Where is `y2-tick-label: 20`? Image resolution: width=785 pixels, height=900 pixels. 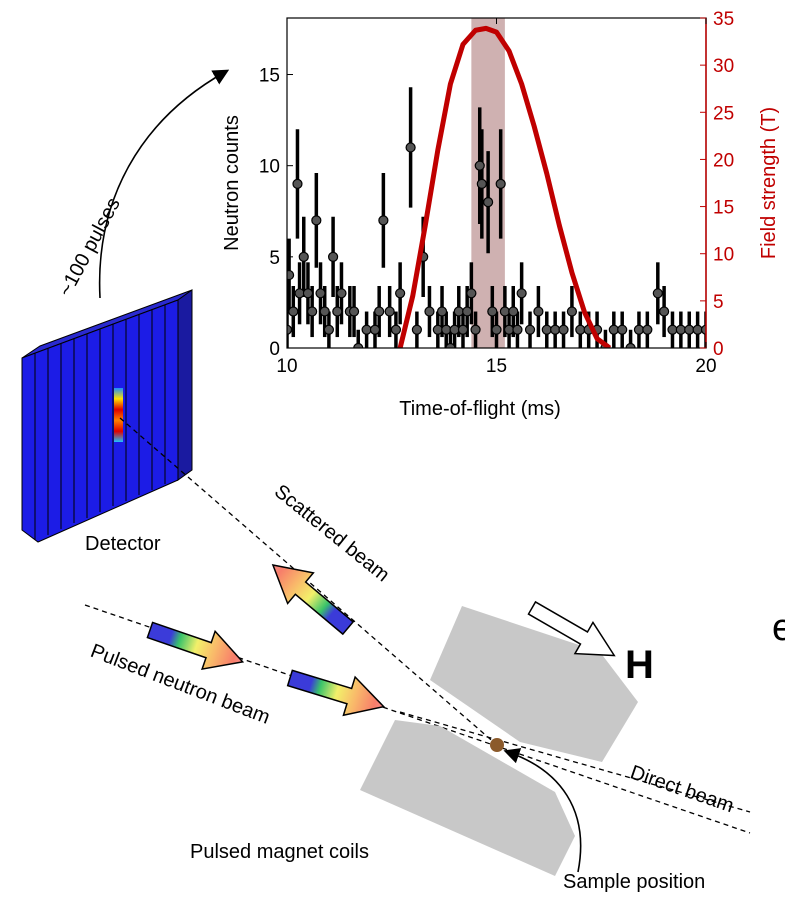 y2-tick-label: 20 is located at coordinates (723, 160).